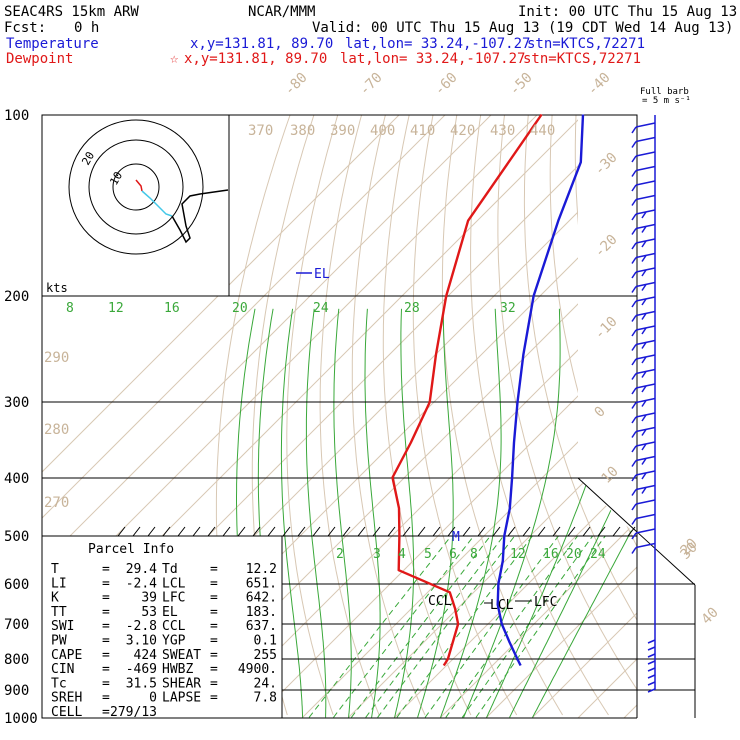 The height and width of the screenshot is (740, 740). I want to click on parcel-info-cell: 424, so click(146, 655).